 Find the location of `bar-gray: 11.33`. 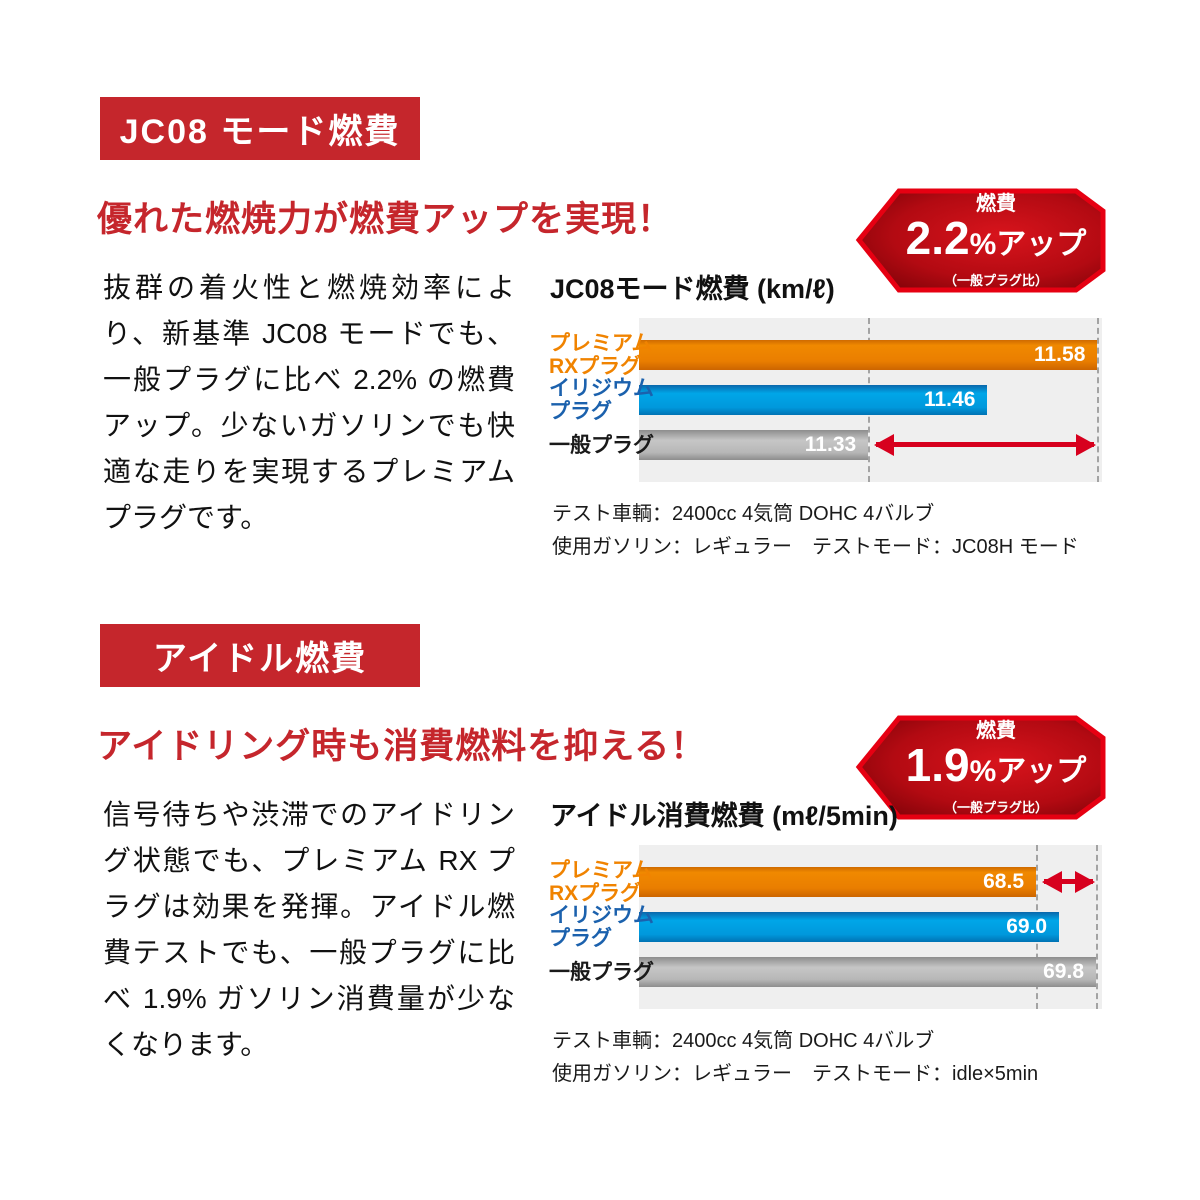

bar-gray: 11.33 is located at coordinates (754, 445).